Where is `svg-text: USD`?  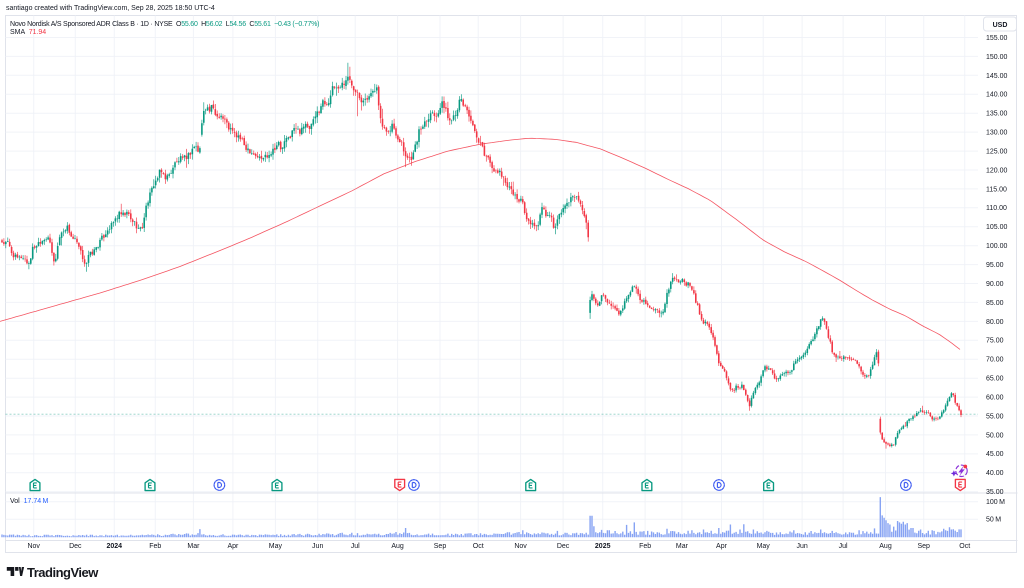 svg-text: USD is located at coordinates (1000, 25).